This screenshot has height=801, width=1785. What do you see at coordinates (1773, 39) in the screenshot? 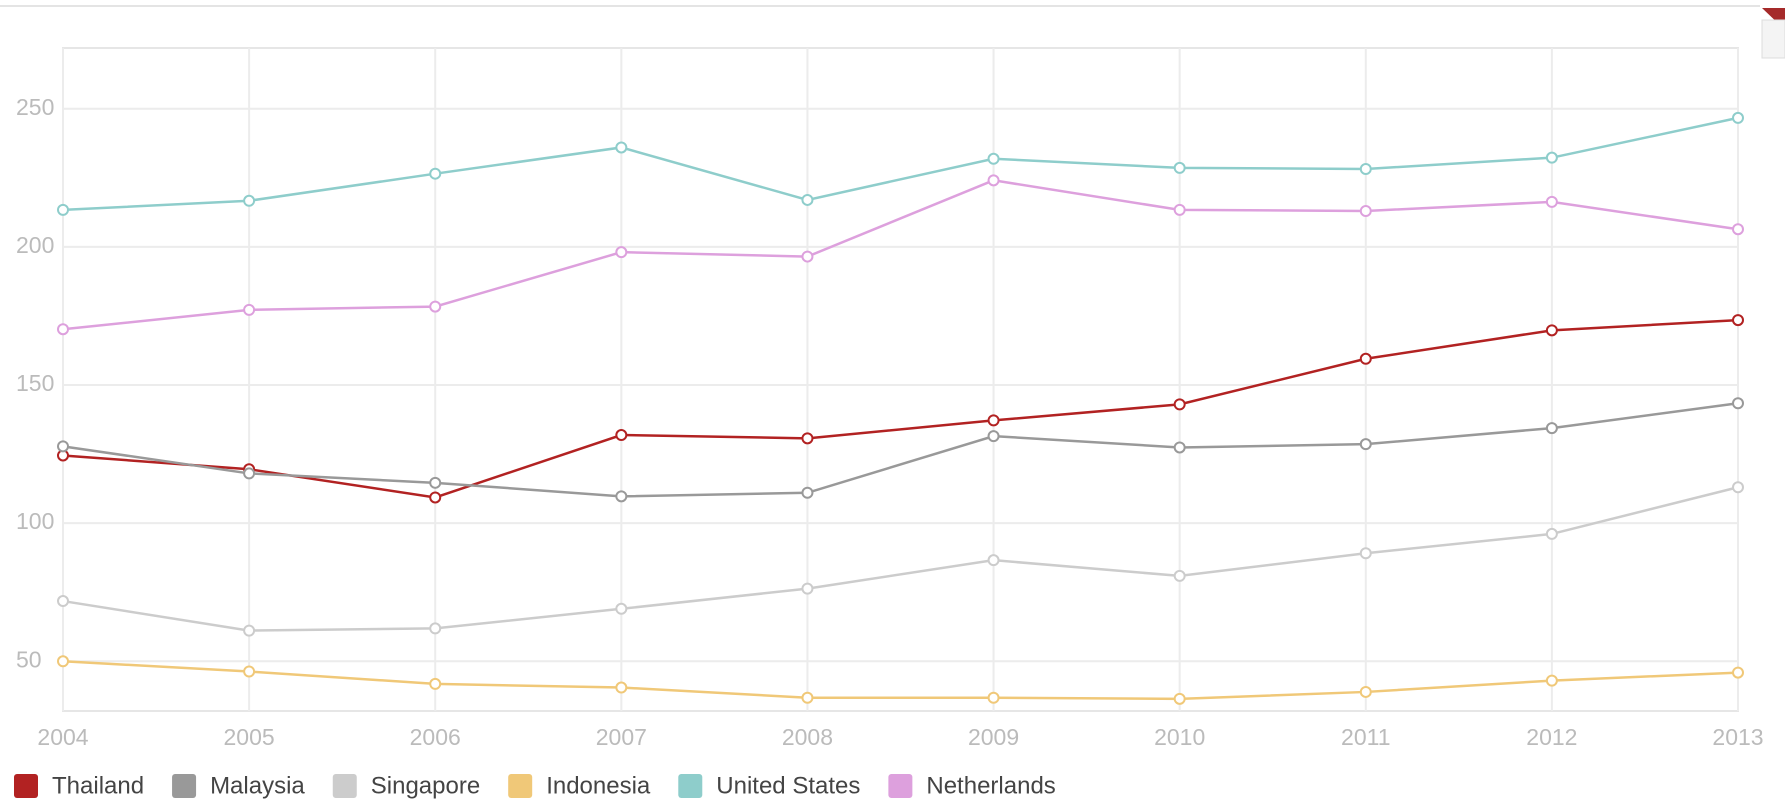
I see `export-button` at bounding box center [1773, 39].